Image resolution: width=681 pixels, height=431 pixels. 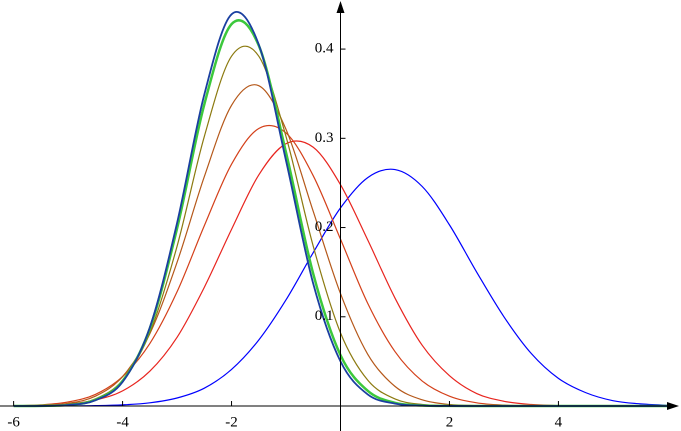 I want to click on x-tick-label: 2, so click(x=450, y=422).